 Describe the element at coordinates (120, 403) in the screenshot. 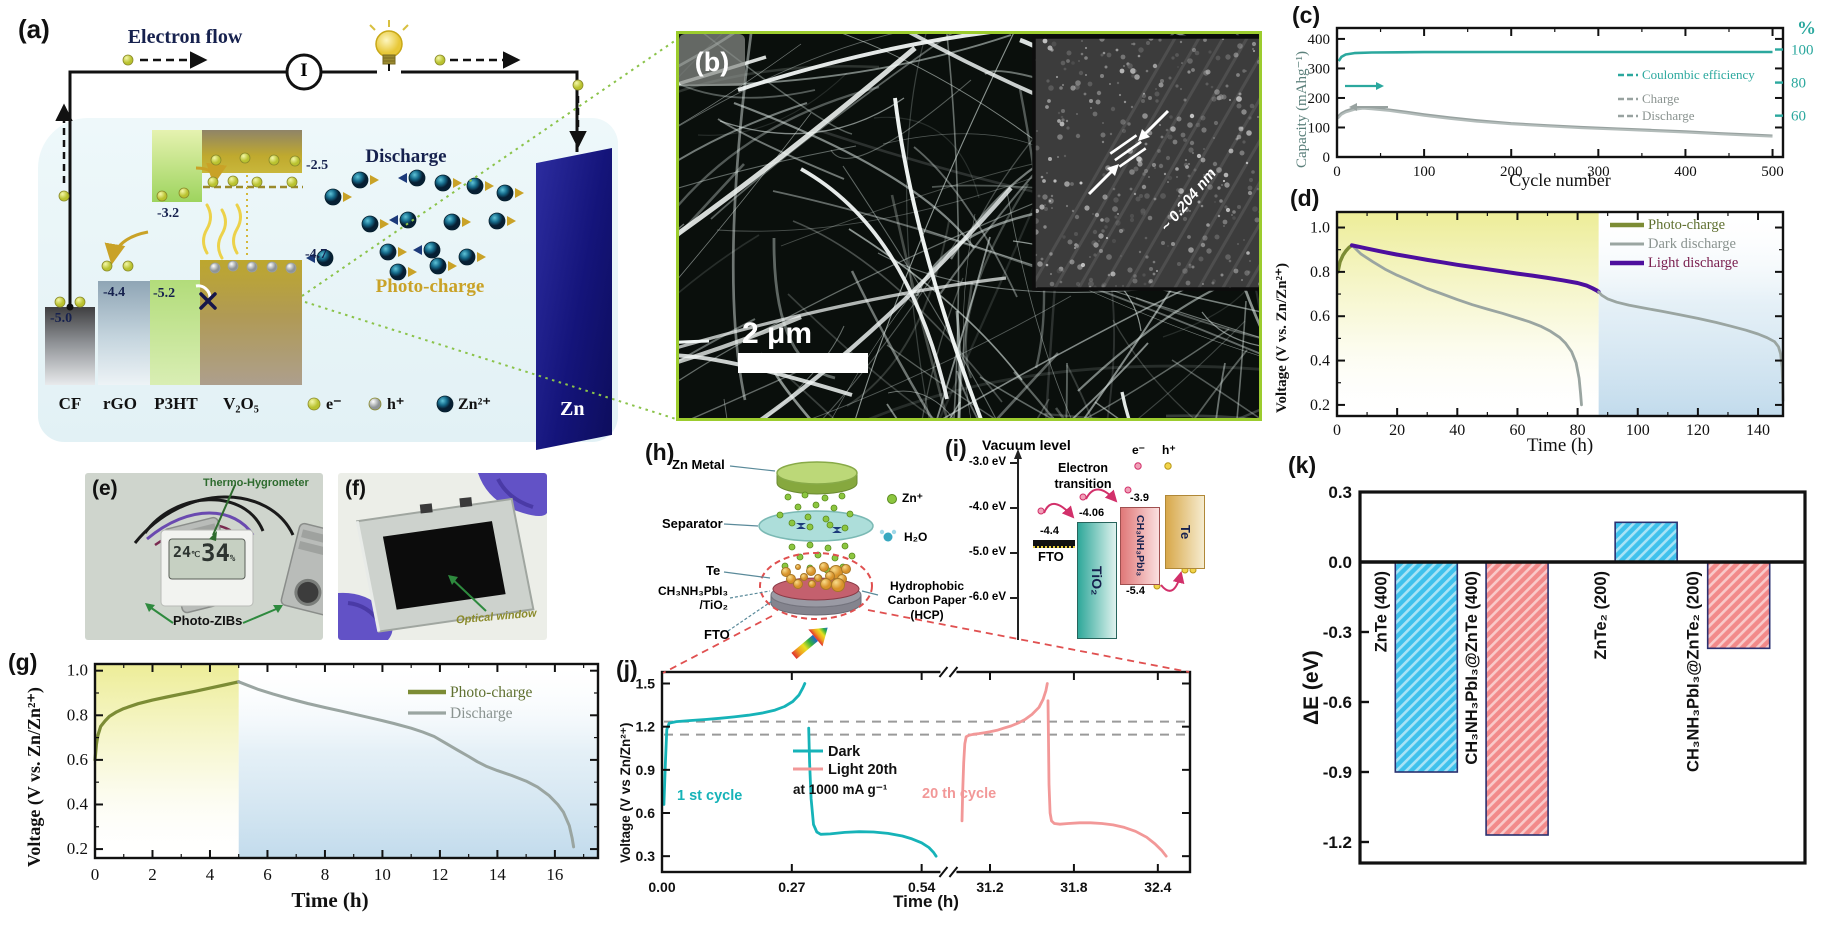

I see `rgo-material-label: rGO` at that location.